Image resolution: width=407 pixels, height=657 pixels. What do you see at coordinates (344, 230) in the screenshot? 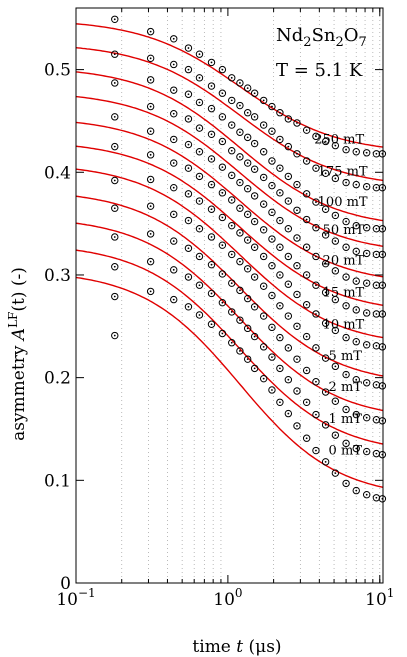
I see `field-label: 50 mT` at bounding box center [344, 230].